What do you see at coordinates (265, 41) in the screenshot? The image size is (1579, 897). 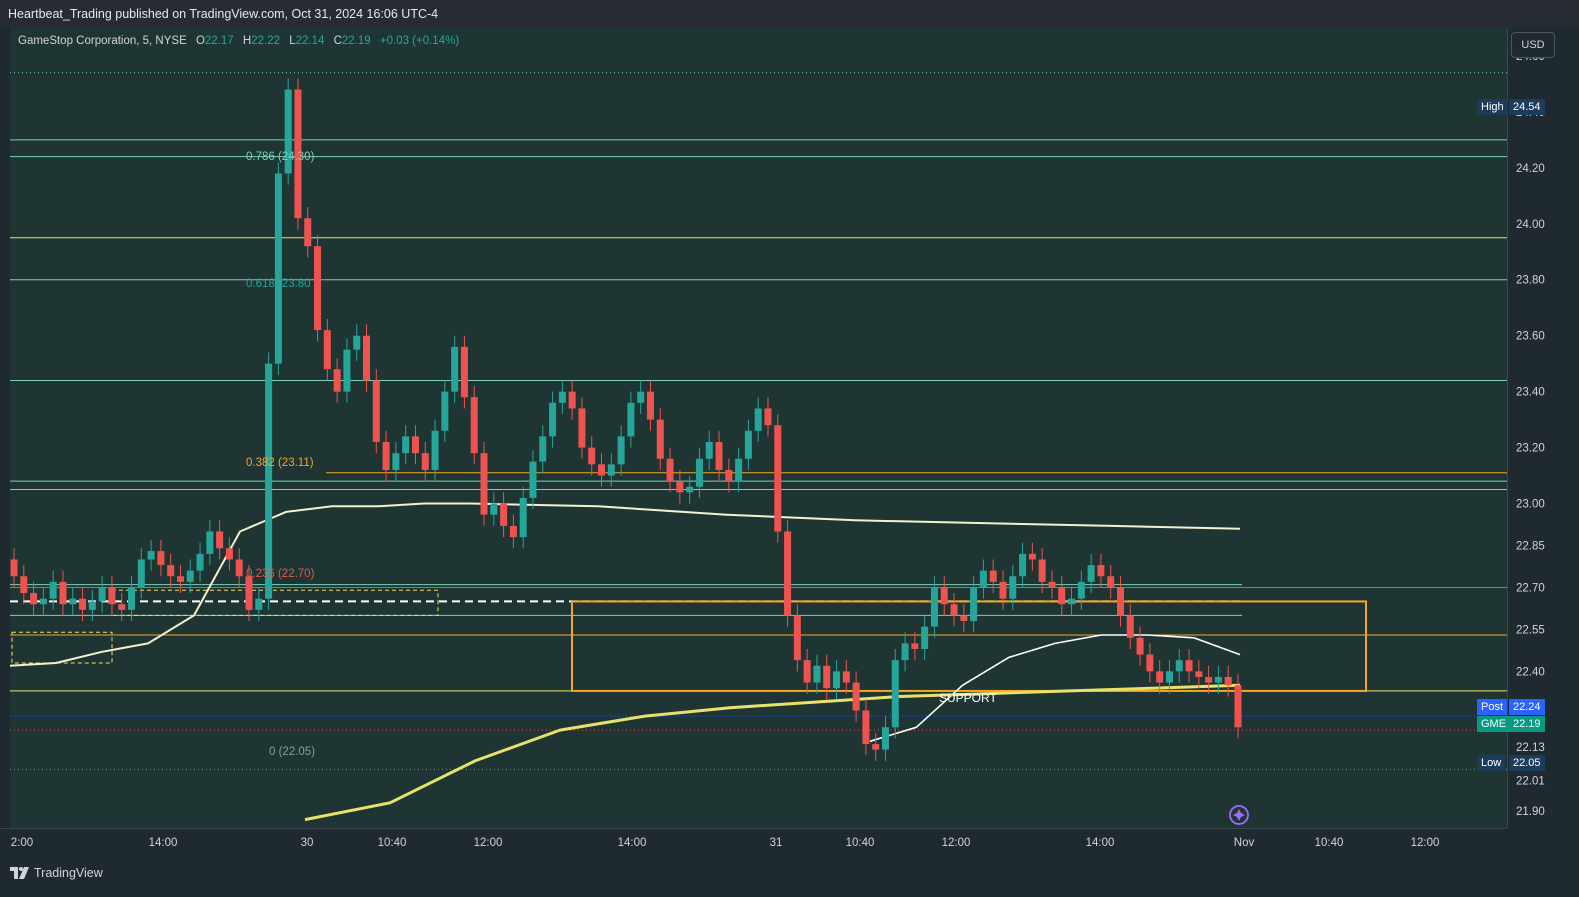 I see `legend-high: 22.22` at bounding box center [265, 41].